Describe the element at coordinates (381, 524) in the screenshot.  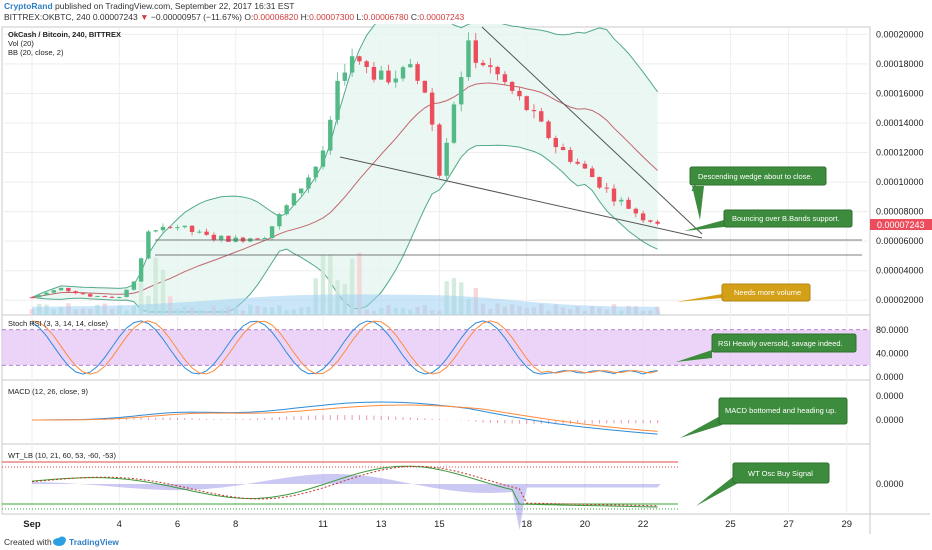
I see `time-tick-label: 13` at that location.